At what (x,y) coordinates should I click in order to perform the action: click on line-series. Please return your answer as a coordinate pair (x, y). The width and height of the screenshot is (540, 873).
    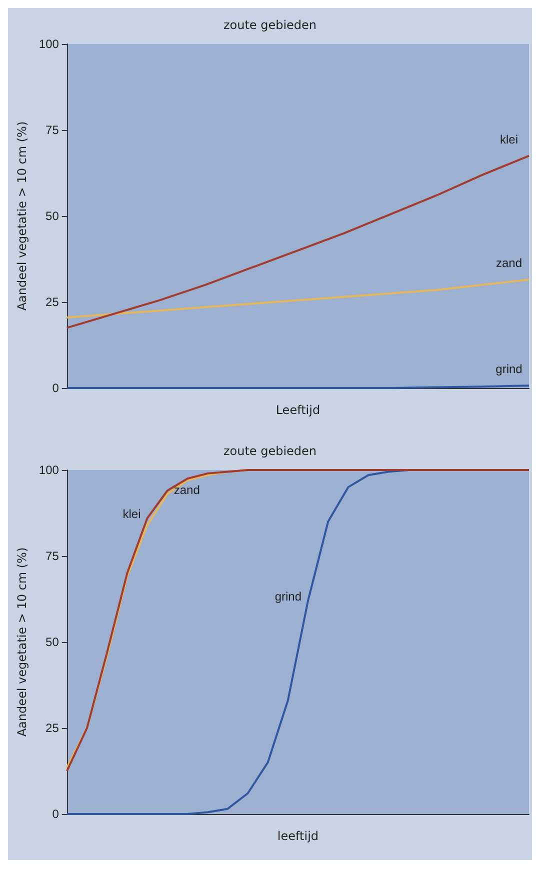
    Looking at the image, I should click on (298, 298).